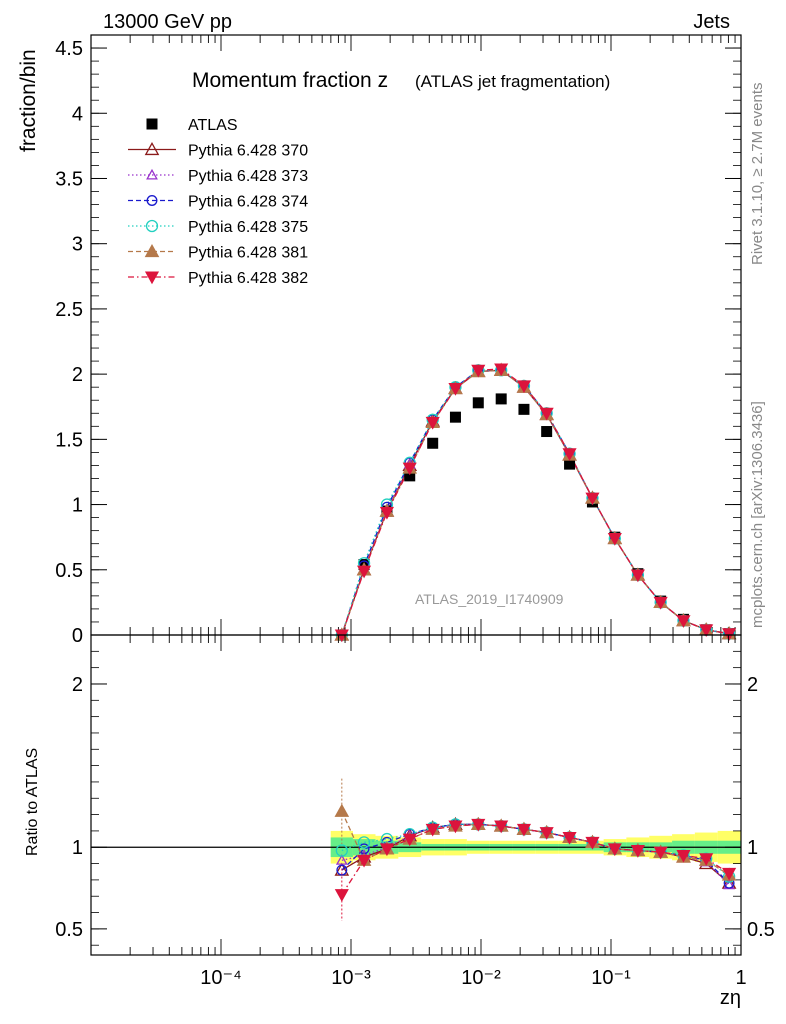 This screenshot has height=1024, width=786. I want to click on y-tick-label: 2.5, so click(69, 310).